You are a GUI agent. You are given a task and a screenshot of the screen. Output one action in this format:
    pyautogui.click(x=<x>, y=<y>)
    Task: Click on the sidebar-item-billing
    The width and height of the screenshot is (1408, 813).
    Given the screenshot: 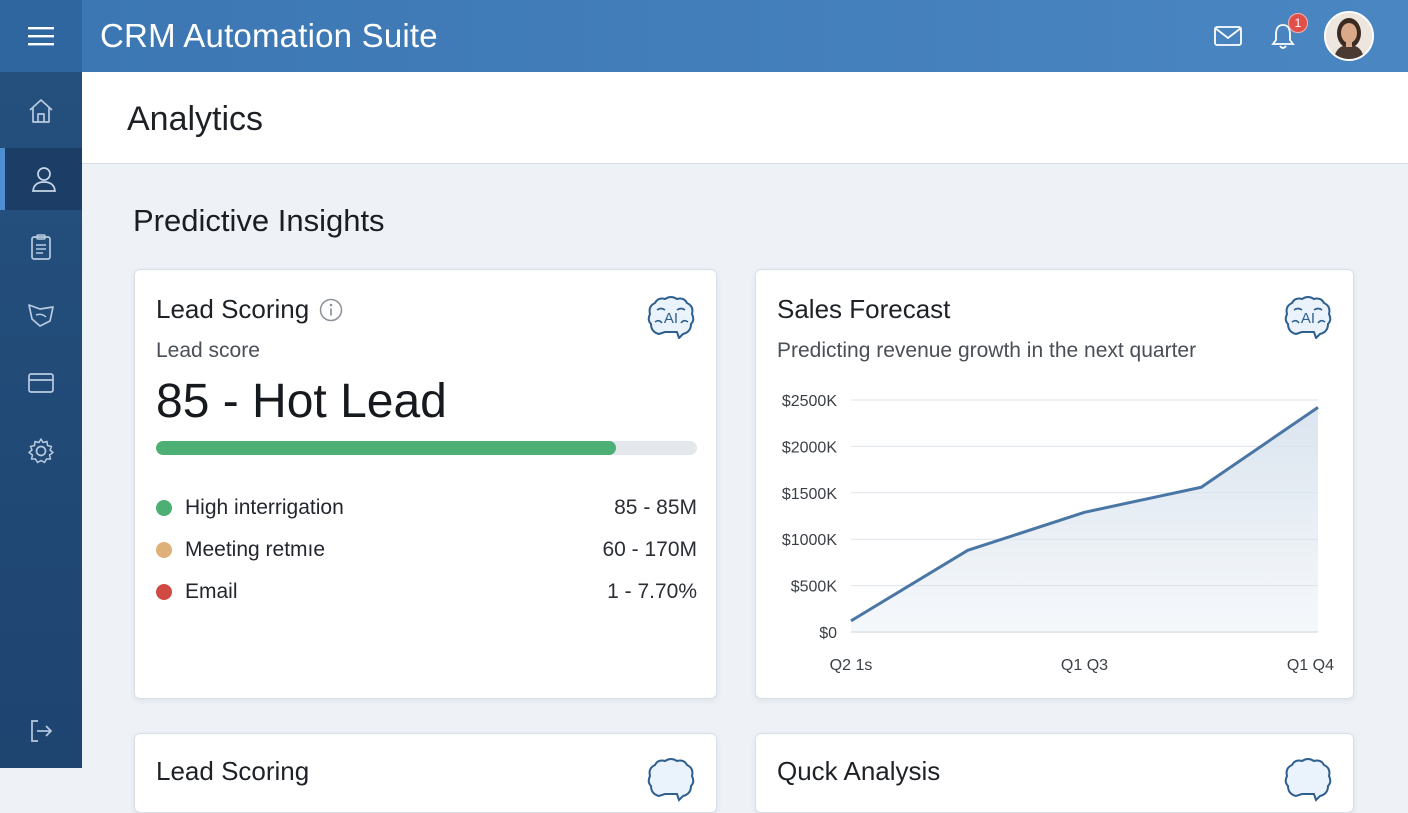 What is the action you would take?
    pyautogui.click(x=41, y=383)
    